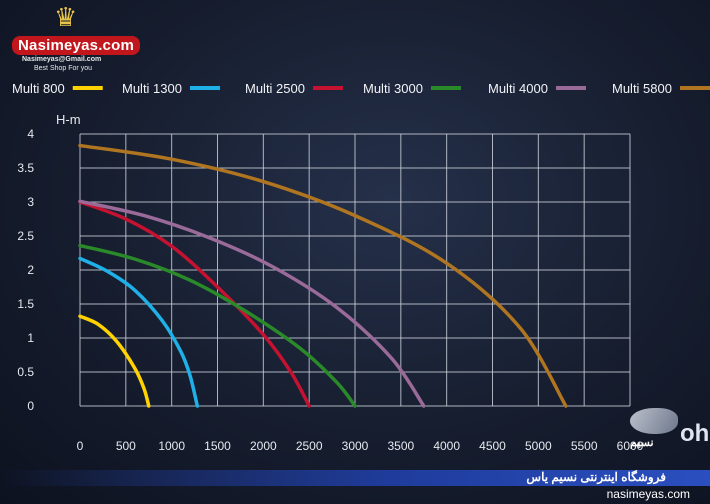 The height and width of the screenshot is (504, 710). What do you see at coordinates (538, 446) in the screenshot?
I see `x-tick-label: 5000` at bounding box center [538, 446].